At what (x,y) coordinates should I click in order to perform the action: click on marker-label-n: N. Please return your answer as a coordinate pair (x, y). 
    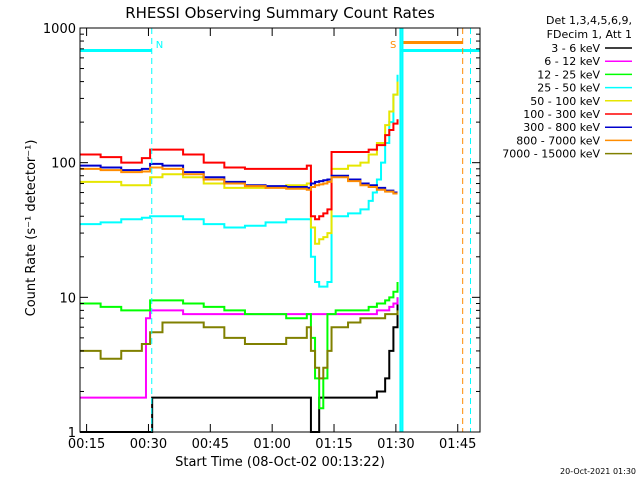
    Looking at the image, I should click on (159, 45).